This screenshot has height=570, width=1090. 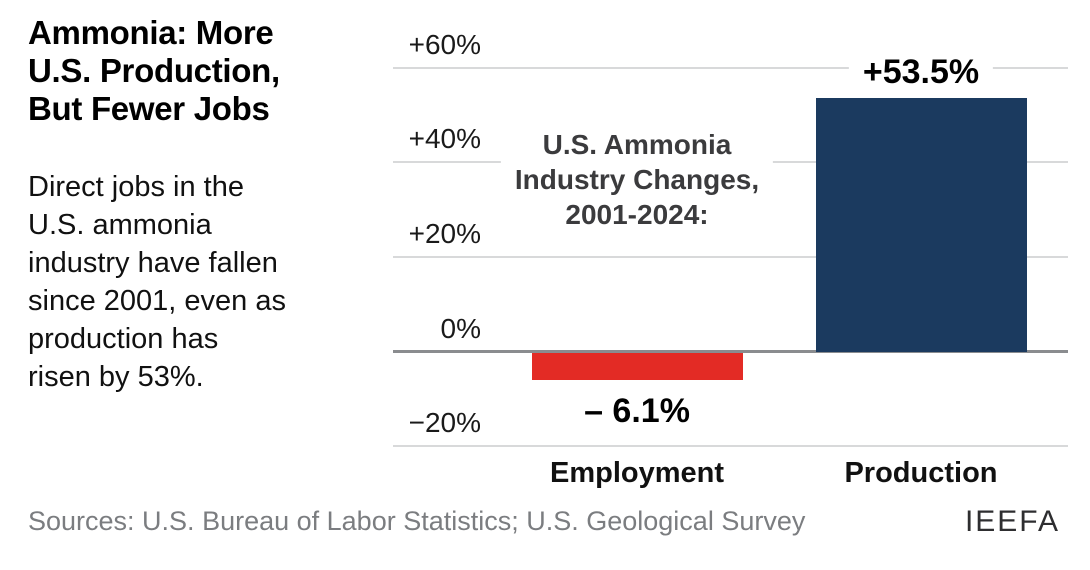 I want to click on bar-production, so click(x=921, y=225).